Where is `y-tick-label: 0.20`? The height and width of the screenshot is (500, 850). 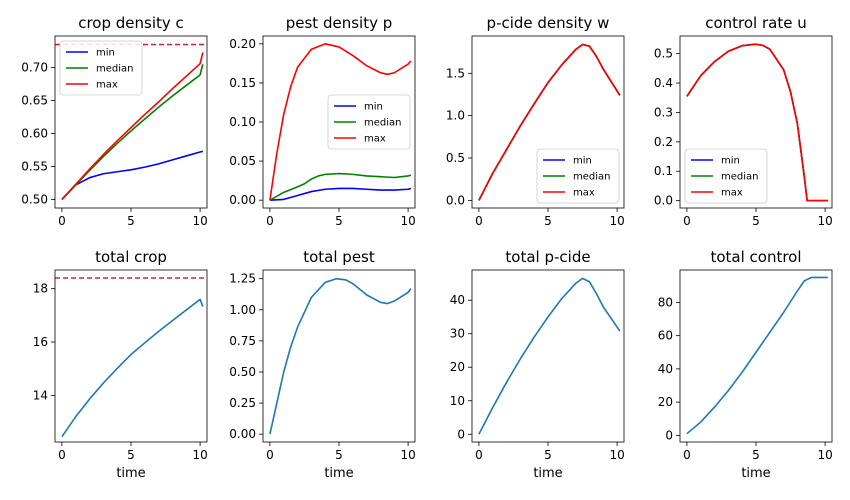 y-tick-label: 0.20 is located at coordinates (242, 44).